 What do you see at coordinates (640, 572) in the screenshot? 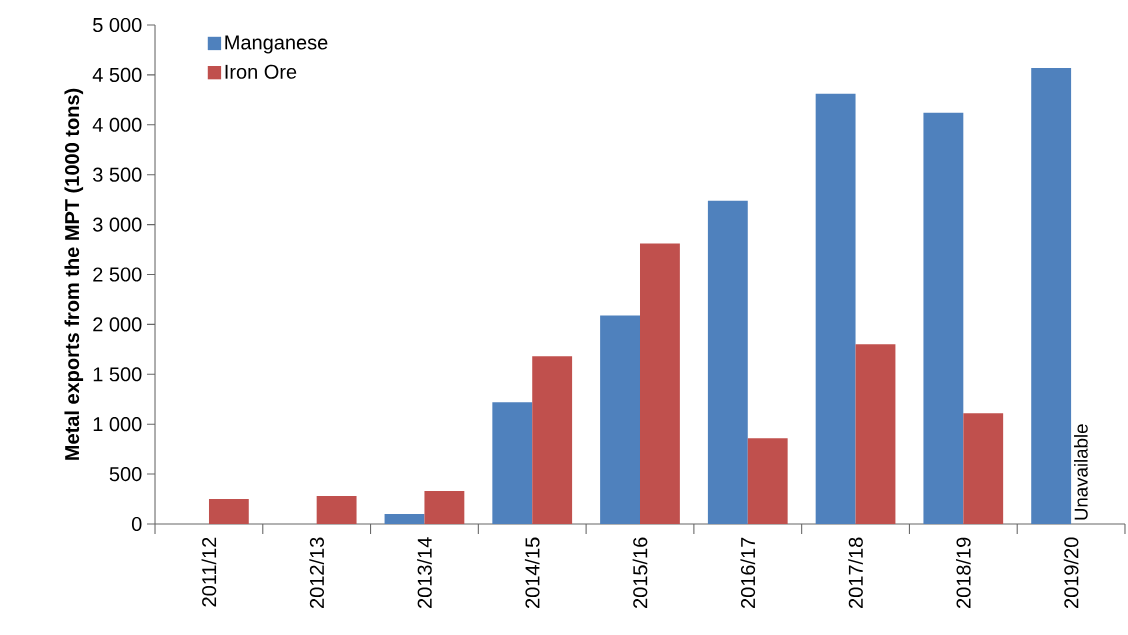
I see `x-tick-label: 2015/16` at bounding box center [640, 572].